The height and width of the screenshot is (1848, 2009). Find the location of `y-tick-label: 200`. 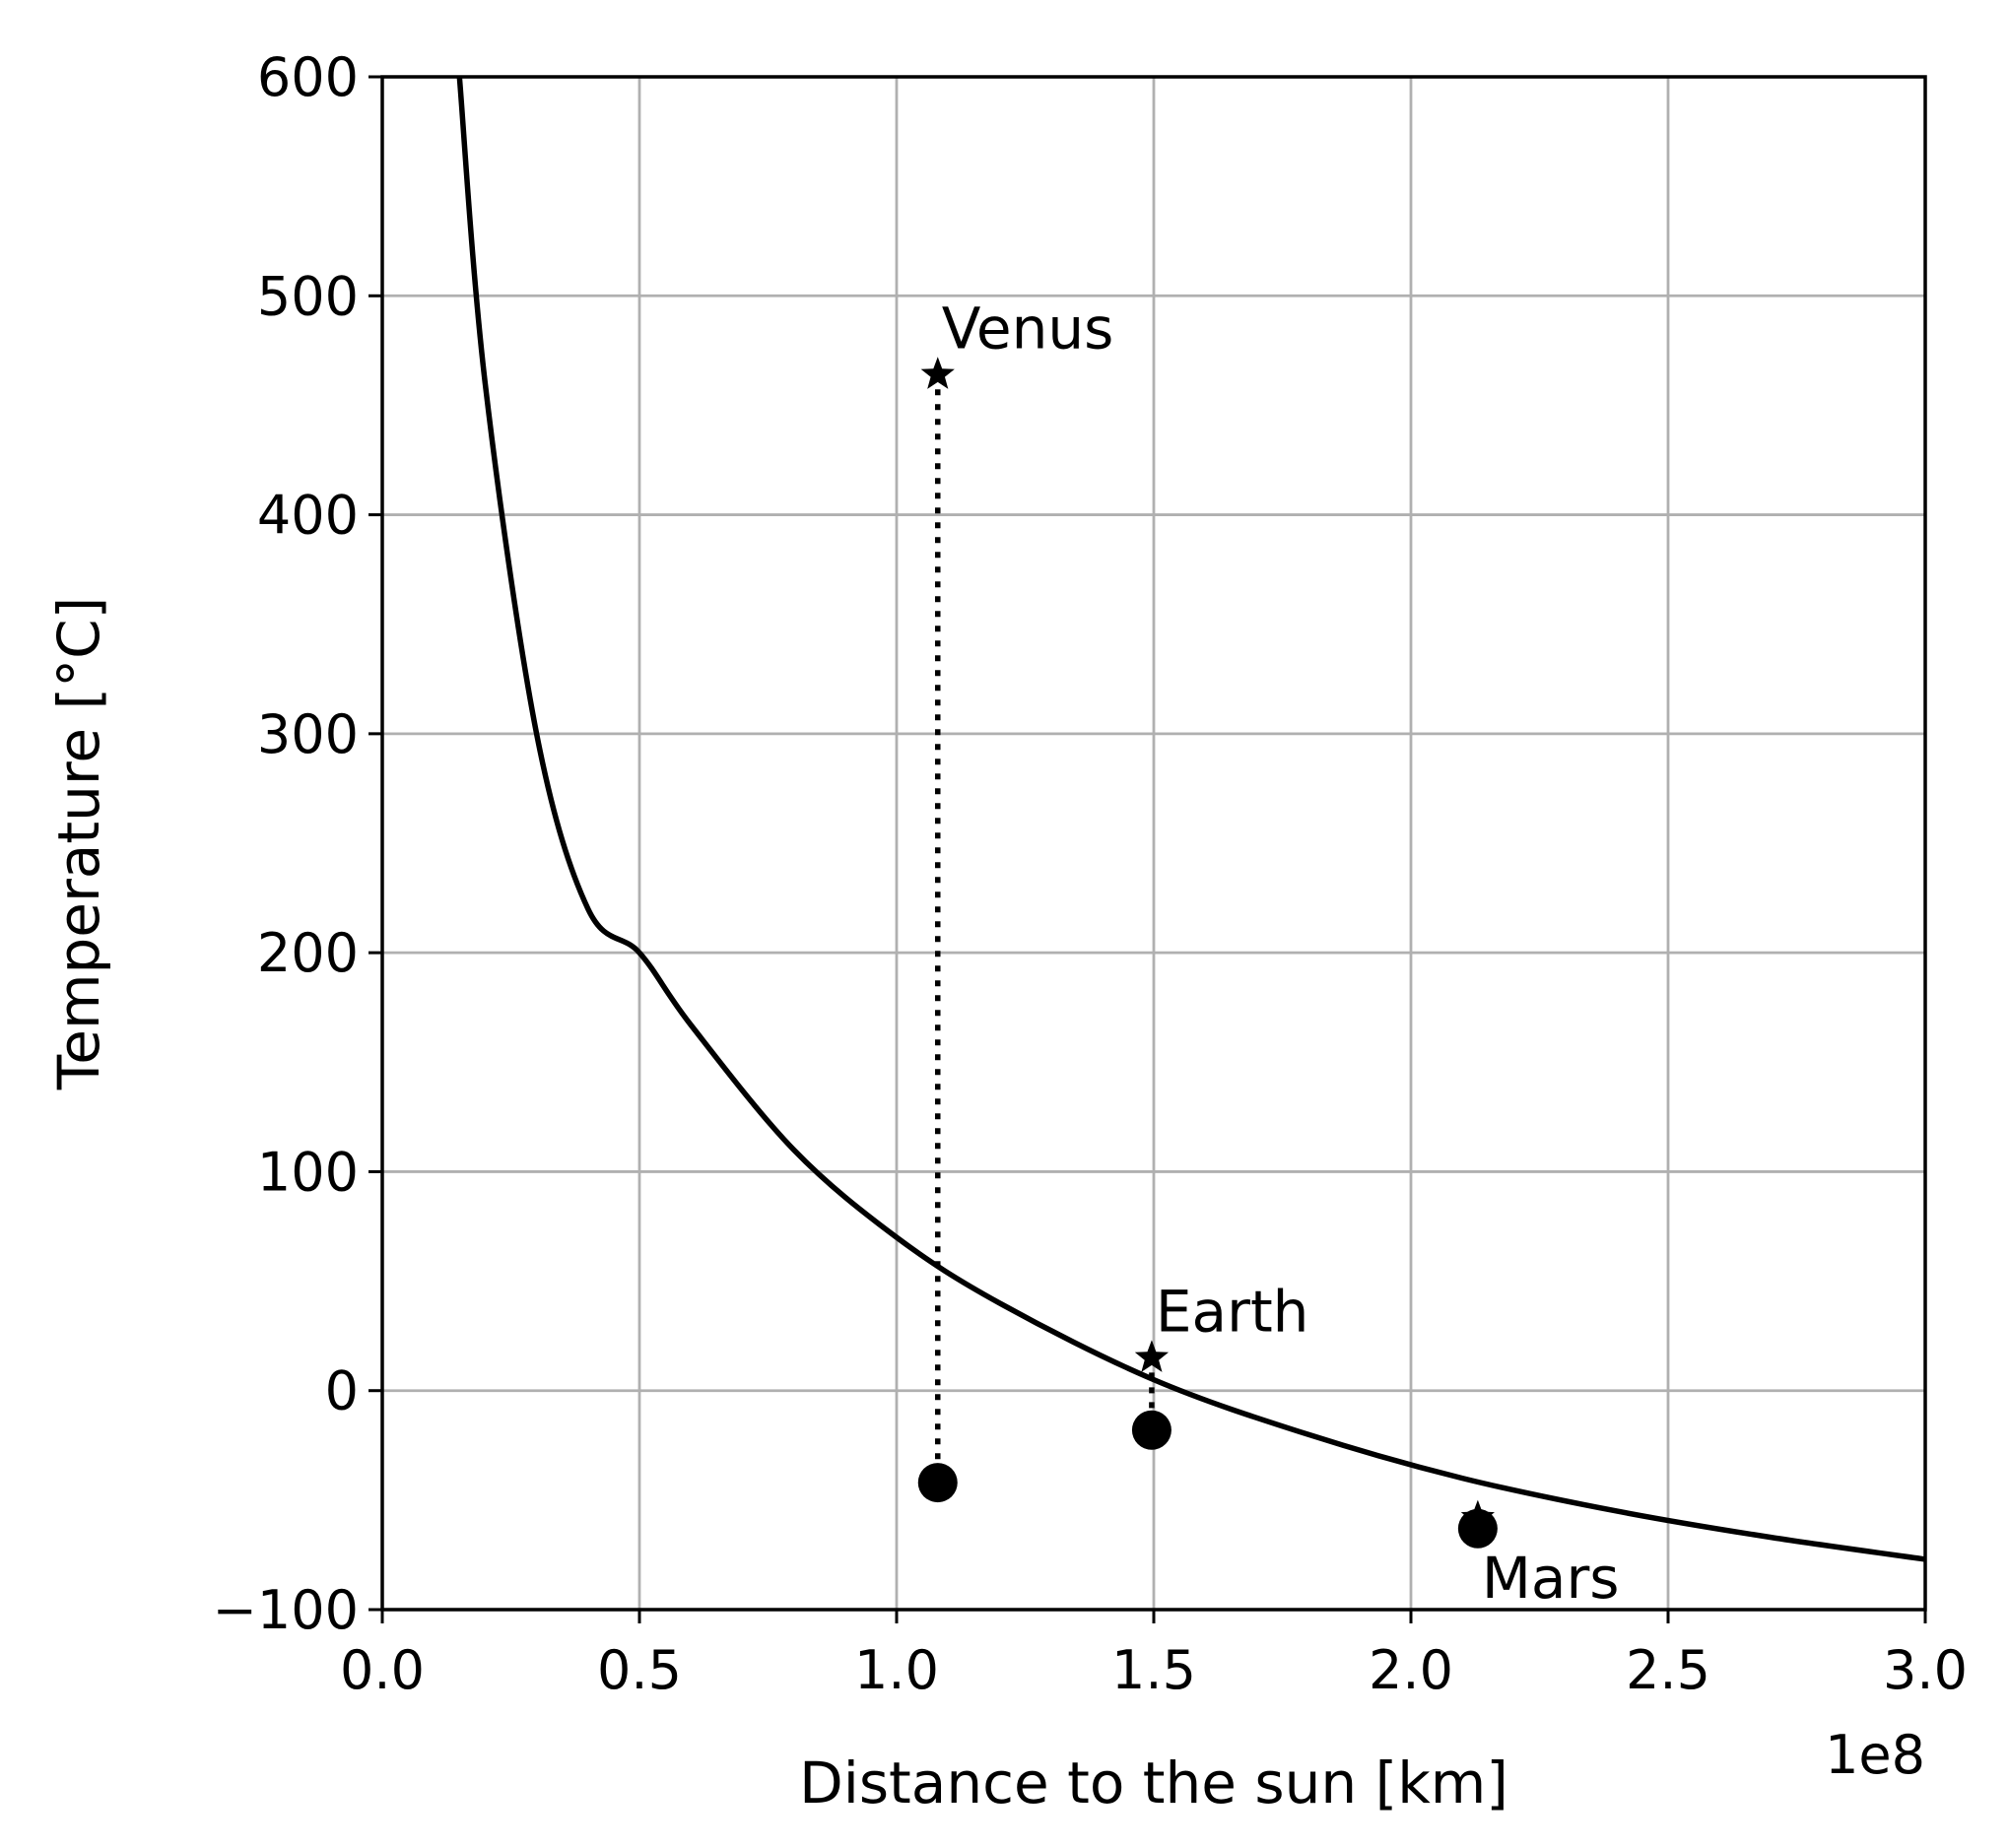

y-tick-label: 200 is located at coordinates (308, 953).